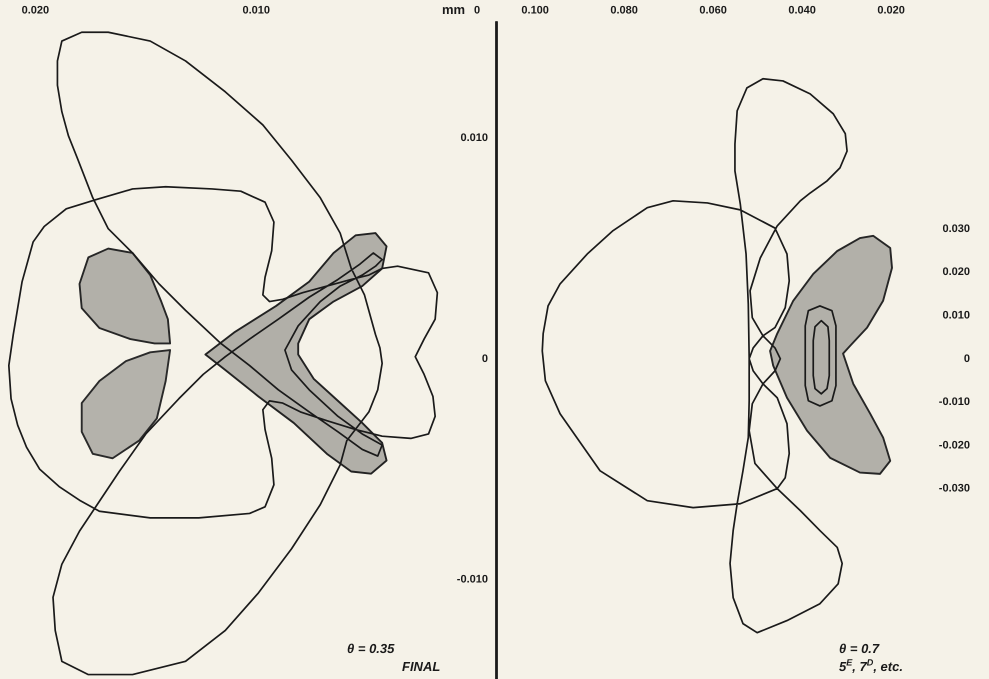 The height and width of the screenshot is (679, 989). What do you see at coordinates (713, 10) in the screenshot?
I see `x-tick-label: 0.060` at bounding box center [713, 10].